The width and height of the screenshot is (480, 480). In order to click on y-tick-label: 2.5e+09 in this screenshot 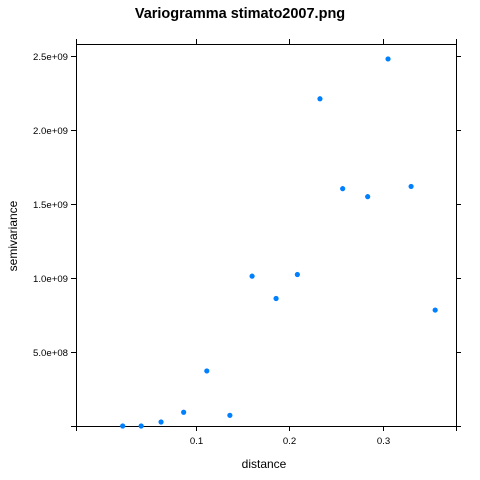, I will do `click(50, 57)`.